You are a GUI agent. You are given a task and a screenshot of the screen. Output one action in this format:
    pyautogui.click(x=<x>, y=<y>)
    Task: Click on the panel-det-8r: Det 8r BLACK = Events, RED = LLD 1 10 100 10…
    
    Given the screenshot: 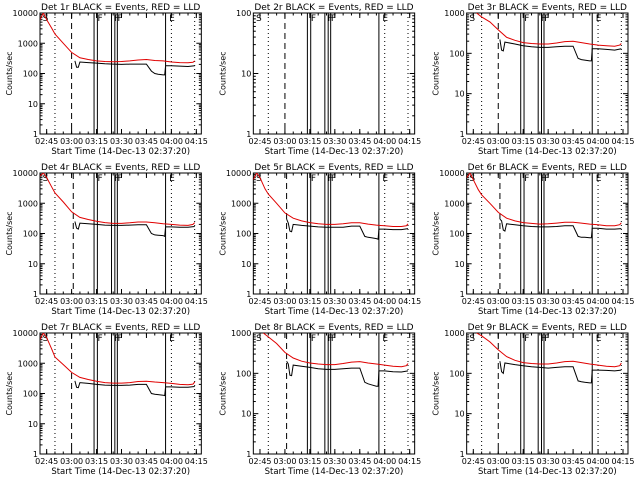 What is the action you would take?
    pyautogui.click(x=319, y=400)
    